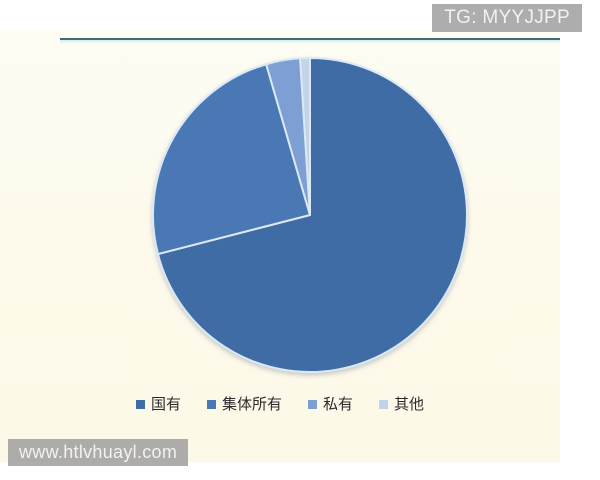 The image size is (600, 480). I want to click on panel-top-rule, so click(310, 39).